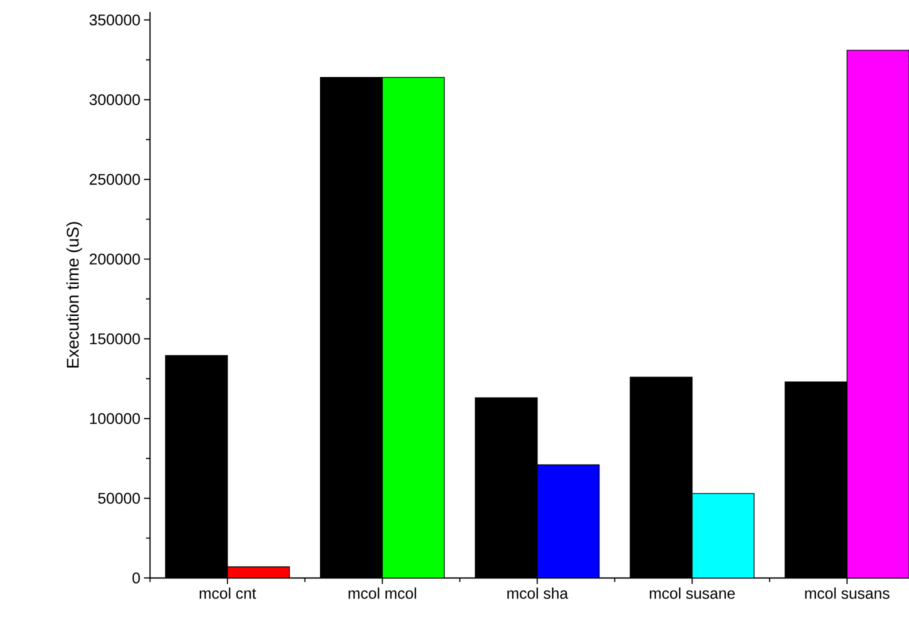  Describe the element at coordinates (115, 179) in the screenshot. I see `y-tick-label: 250000` at that location.